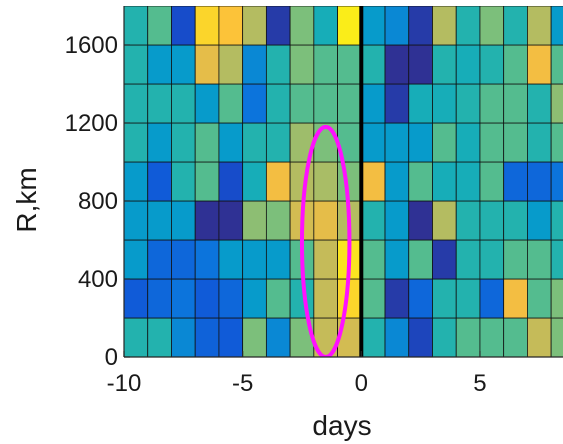  What do you see at coordinates (242, 383) in the screenshot?
I see `x-tick-label: -5` at bounding box center [242, 383].